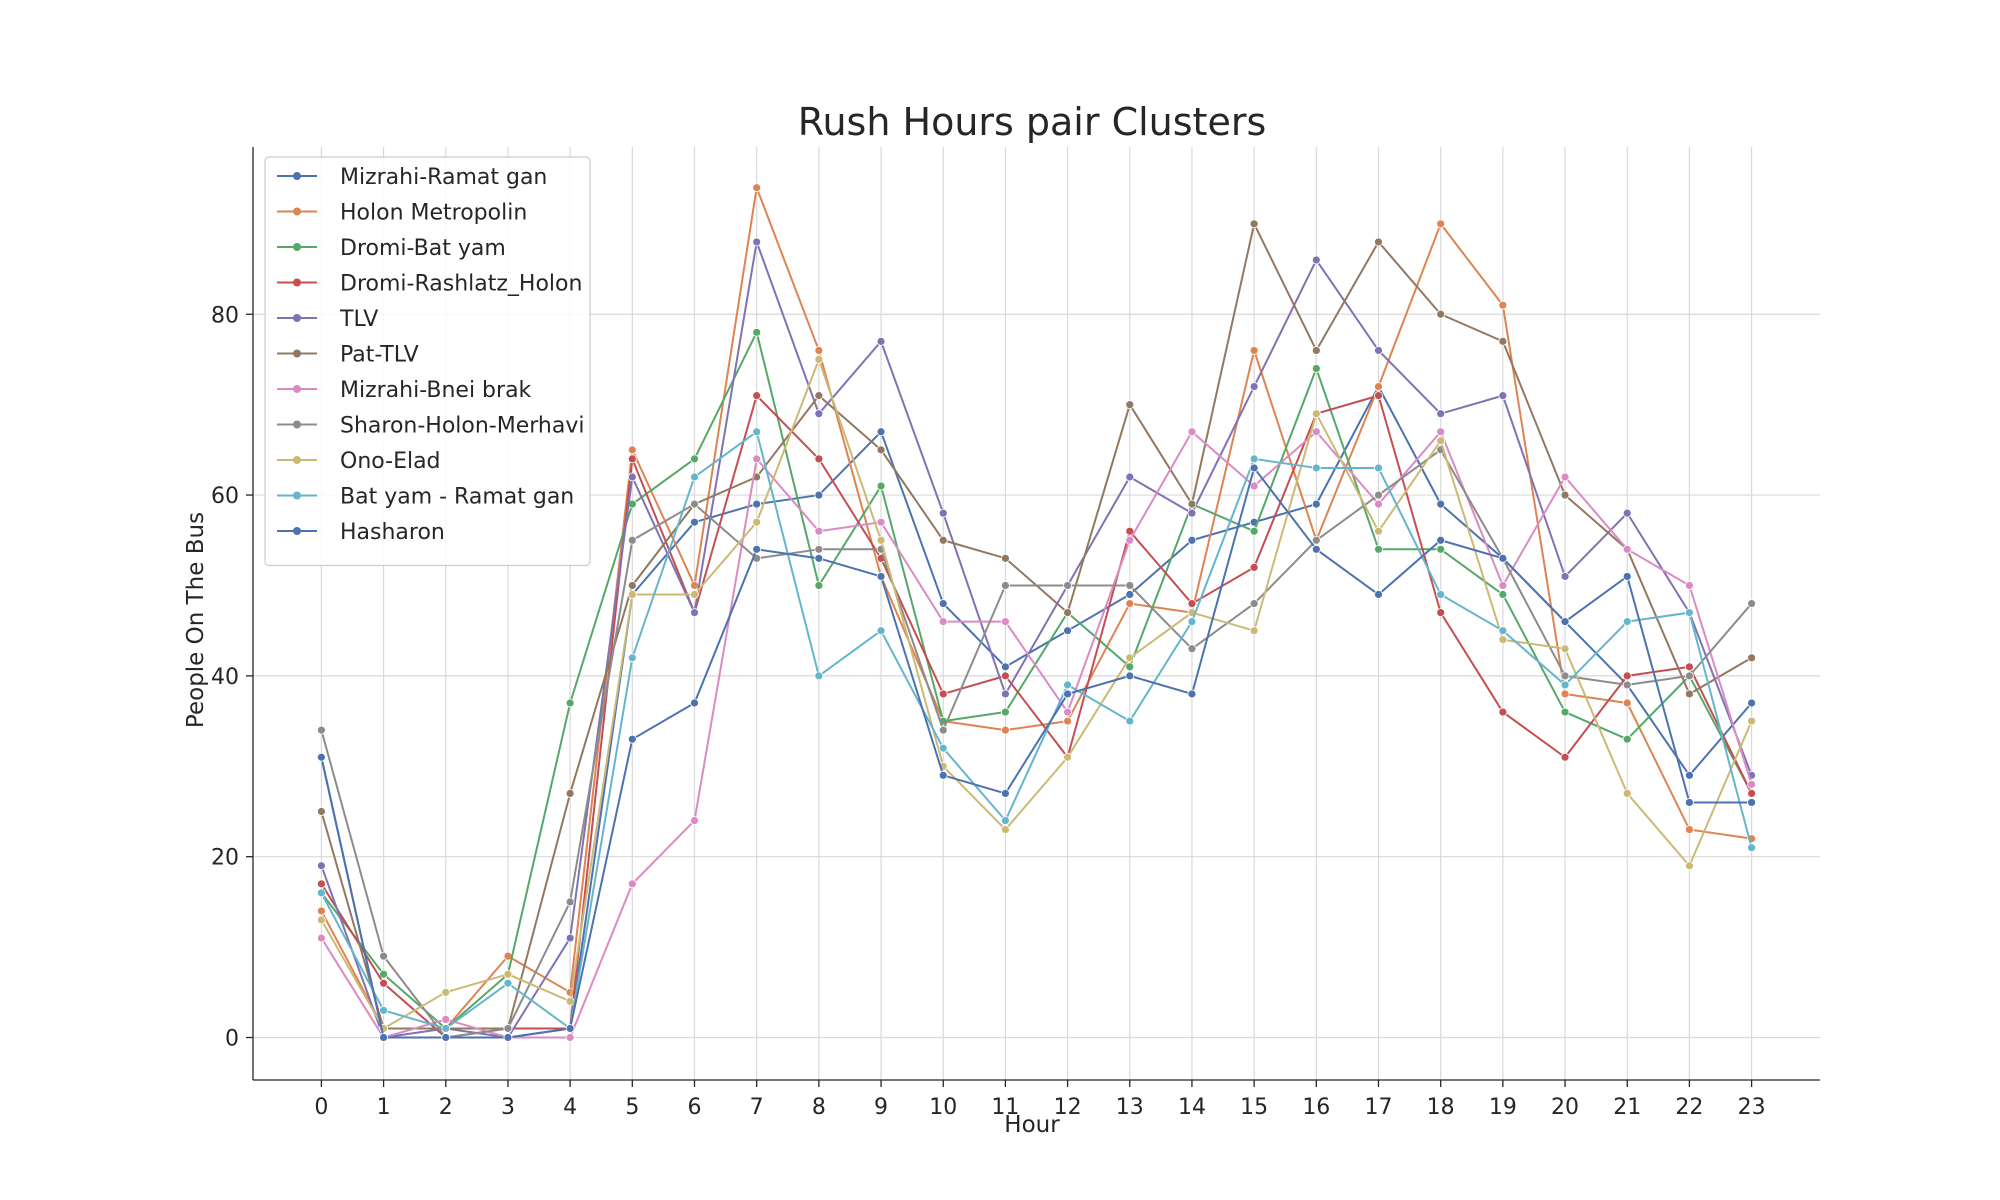  Describe the element at coordinates (1192, 1107) in the screenshot. I see `x-tick-label: 14` at that location.